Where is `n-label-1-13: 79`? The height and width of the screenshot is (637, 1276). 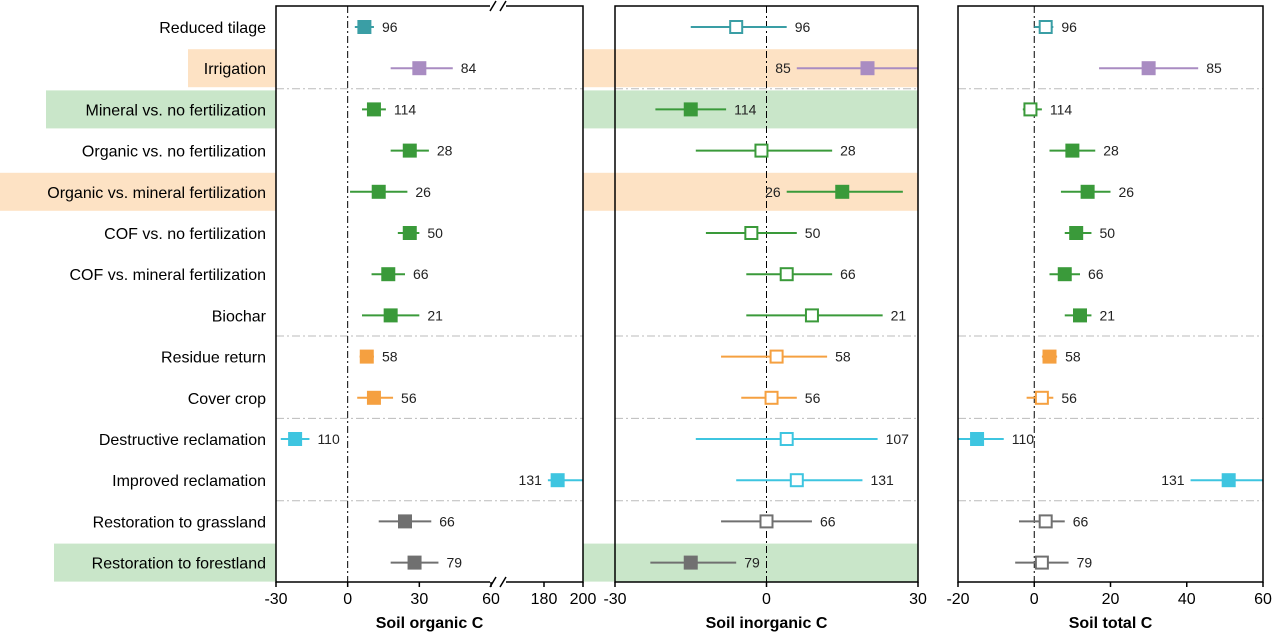 n-label-1-13: 79 is located at coordinates (752, 563).